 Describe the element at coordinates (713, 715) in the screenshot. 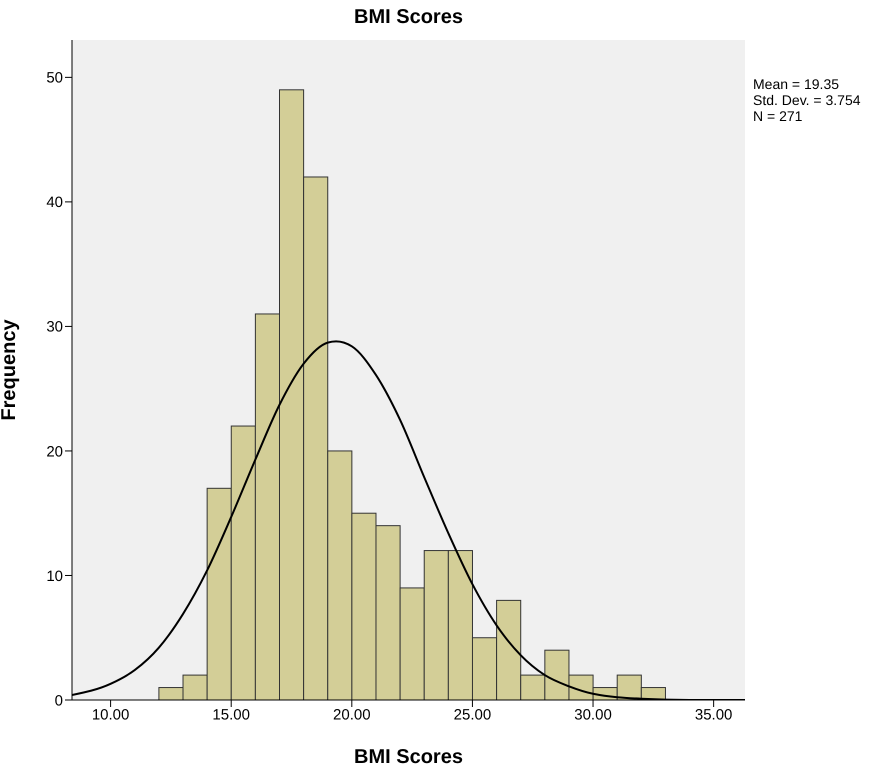

I see `x-tick-label: 35.00` at that location.